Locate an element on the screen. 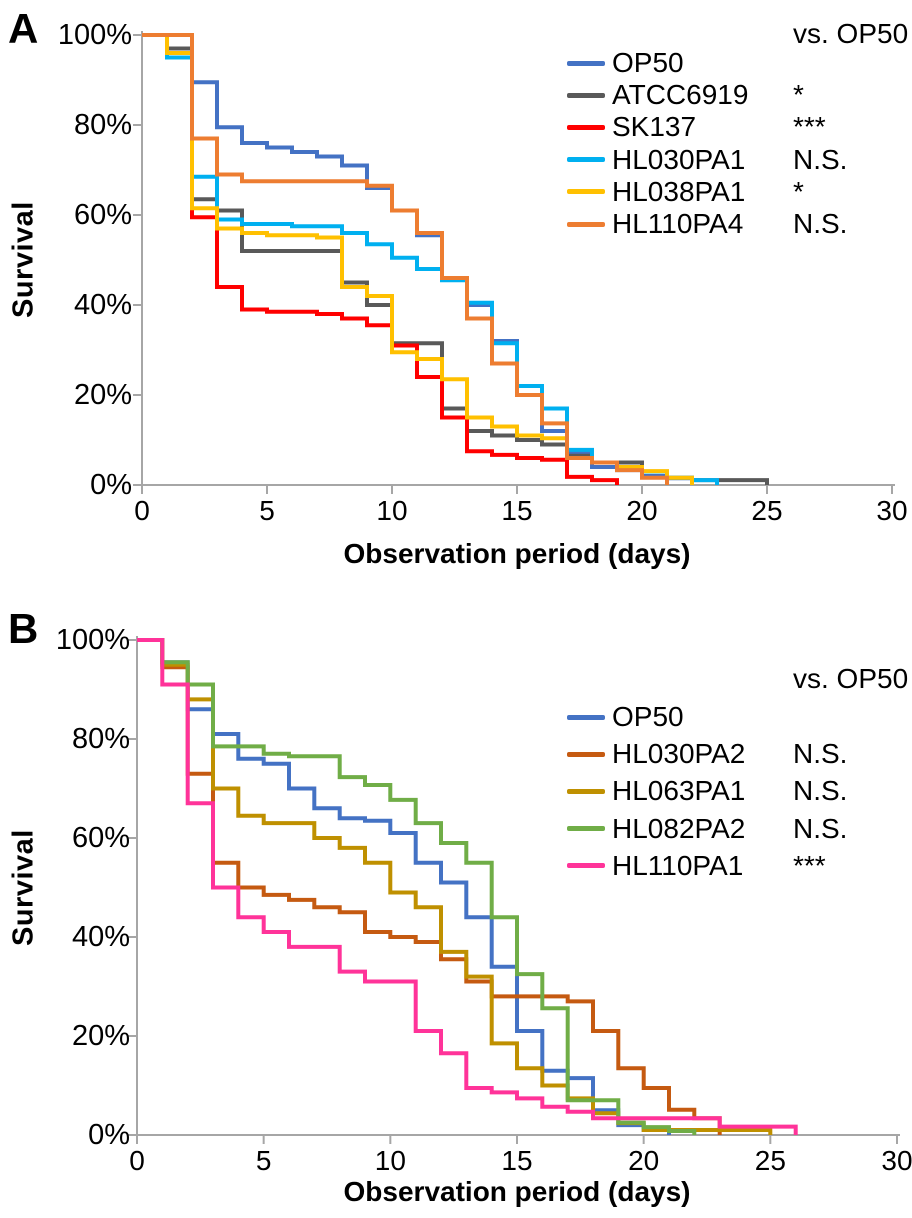 This screenshot has height=1218, width=912. panel-b-x-axis-title: Observation period (days) is located at coordinates (517, 1191).